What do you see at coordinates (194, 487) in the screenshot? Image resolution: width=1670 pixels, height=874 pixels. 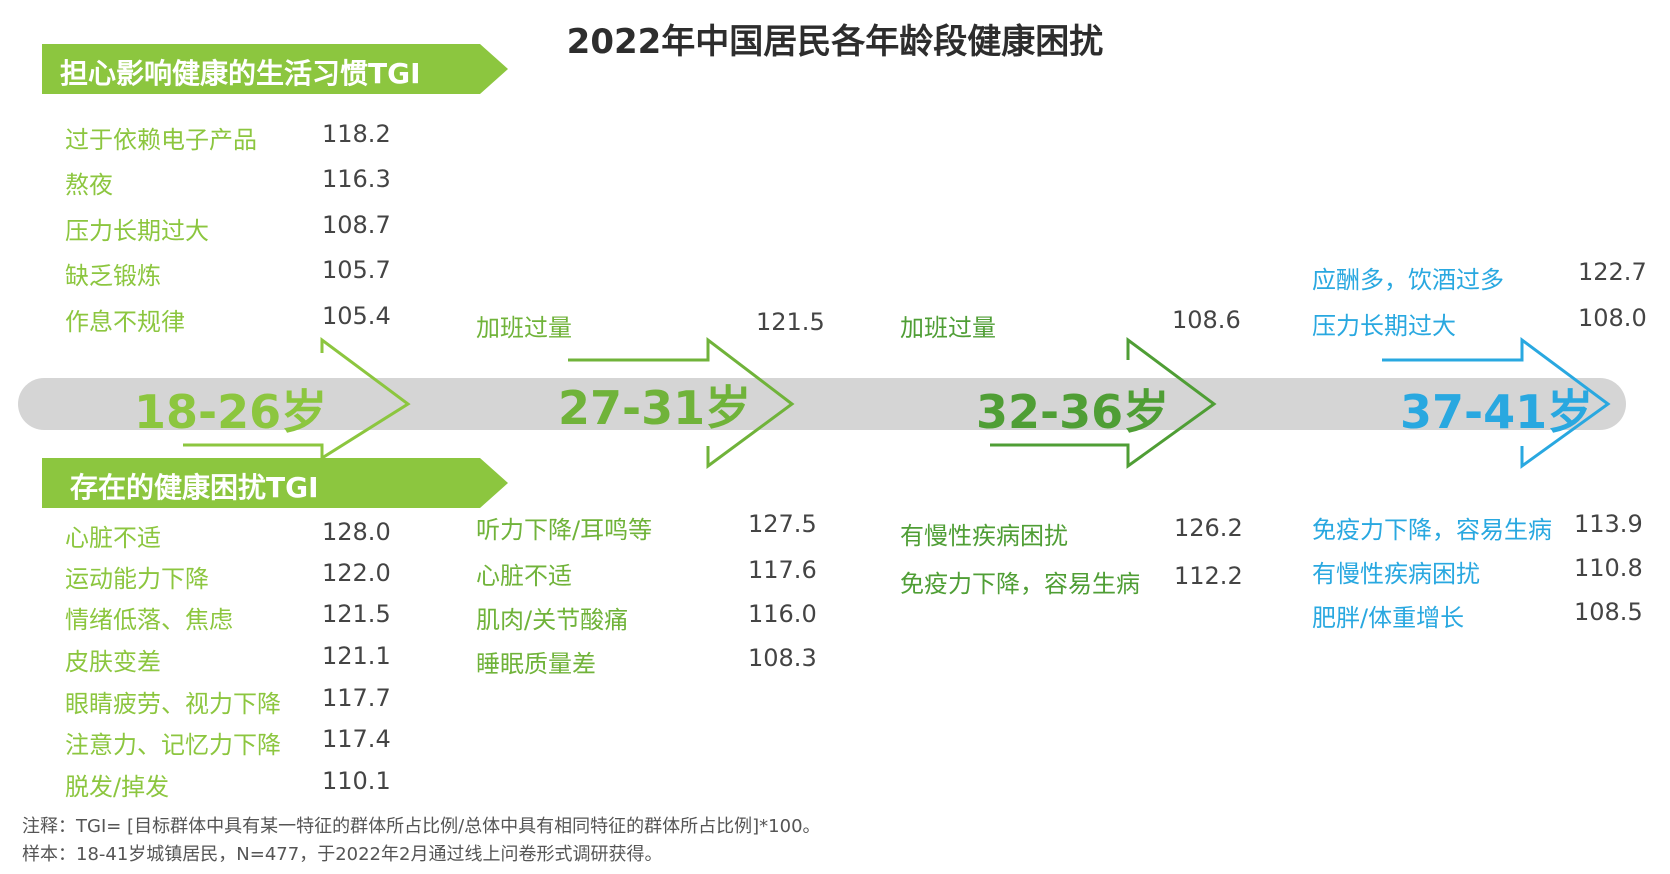 I see `banner-troubles-label: 存在的健康困扰TGI` at bounding box center [194, 487].